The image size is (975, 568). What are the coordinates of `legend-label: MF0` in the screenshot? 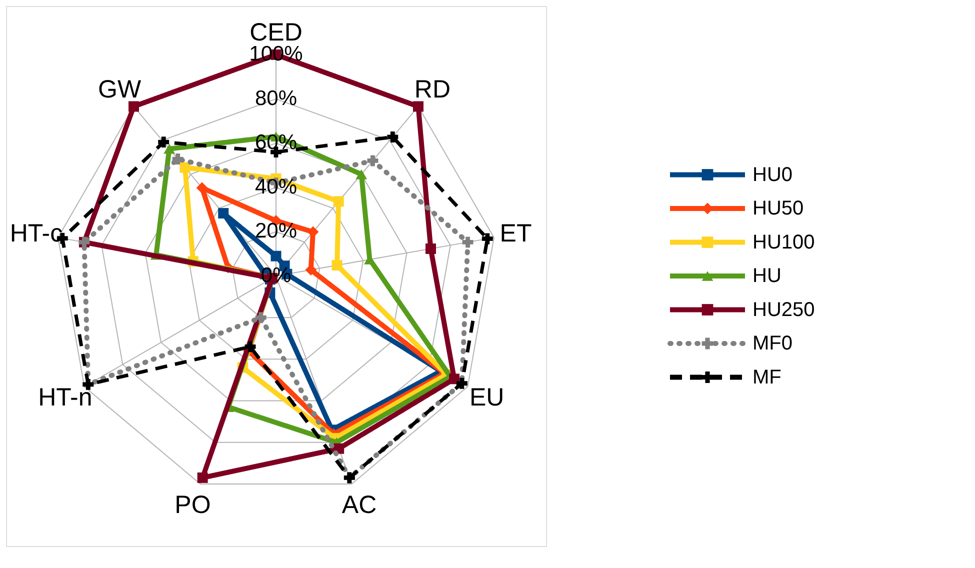 It's located at (772, 343).